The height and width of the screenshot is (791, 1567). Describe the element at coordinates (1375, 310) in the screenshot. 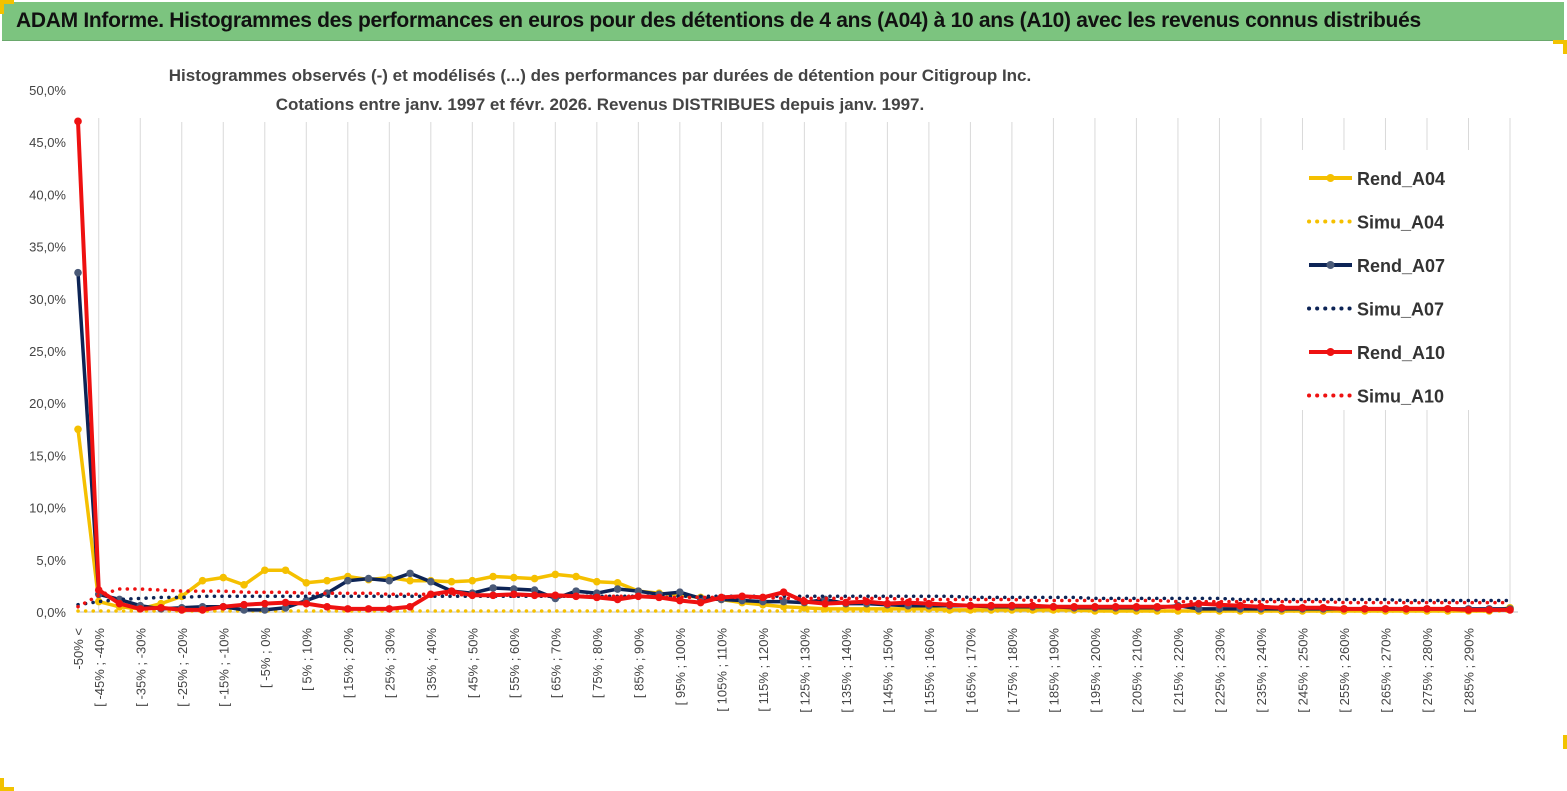

I see `legend-item: Simu_A07` at that location.